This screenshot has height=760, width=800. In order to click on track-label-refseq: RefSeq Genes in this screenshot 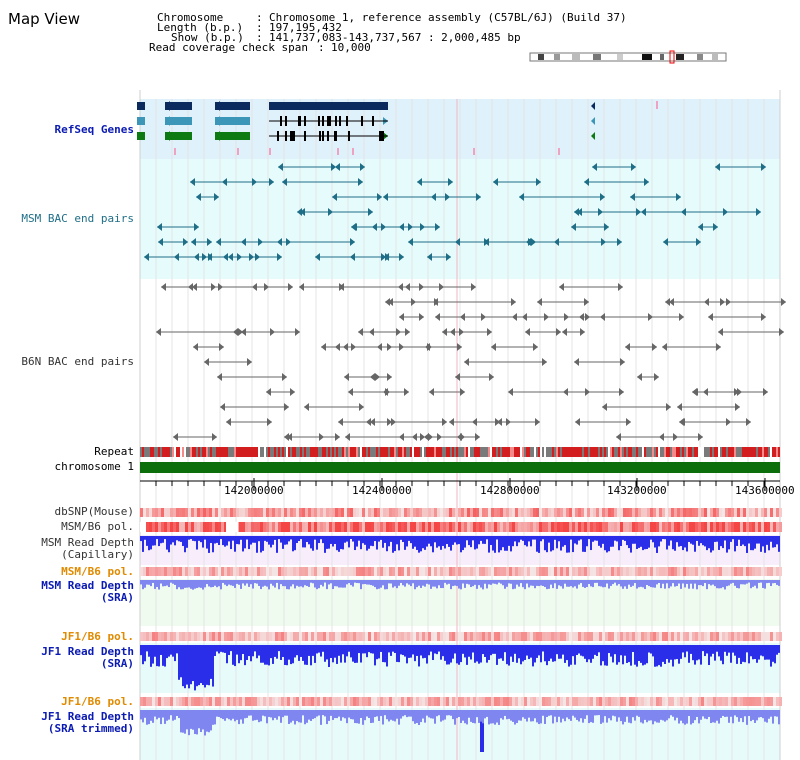, I will do `click(94, 129)`.